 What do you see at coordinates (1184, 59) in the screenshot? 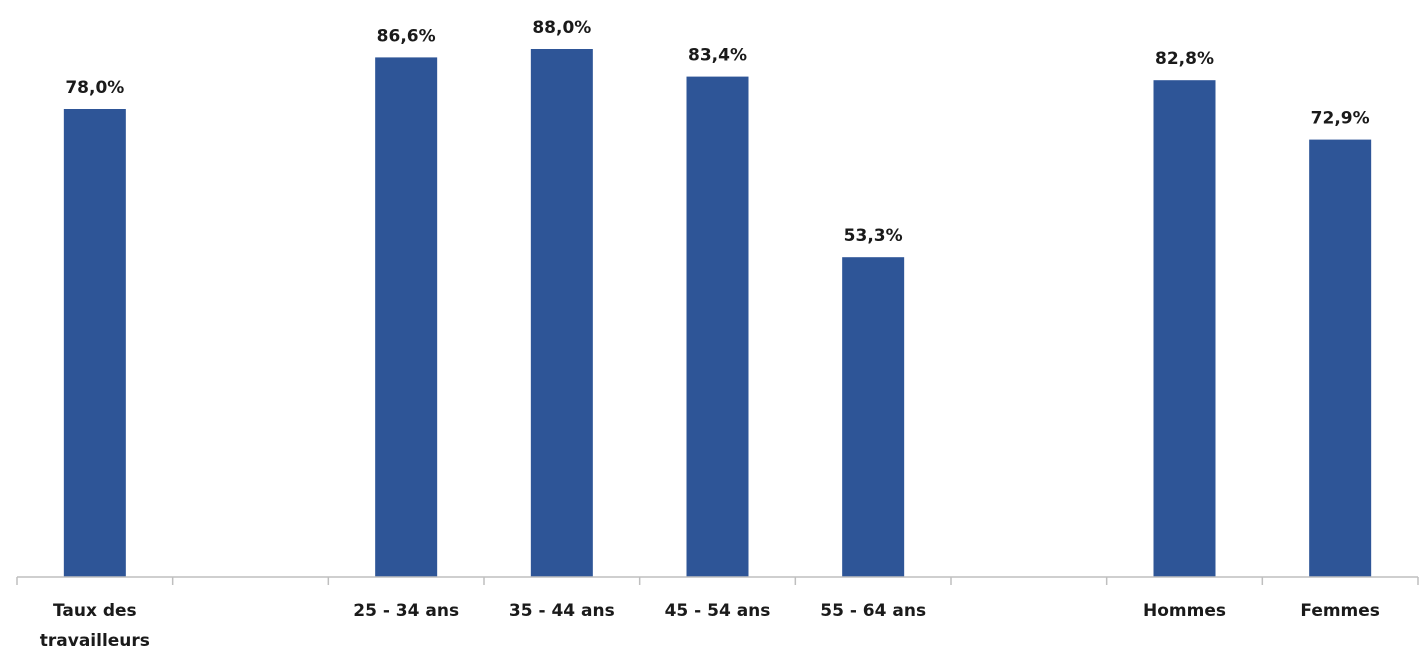
I see `data-label: 82,8%` at bounding box center [1184, 59].